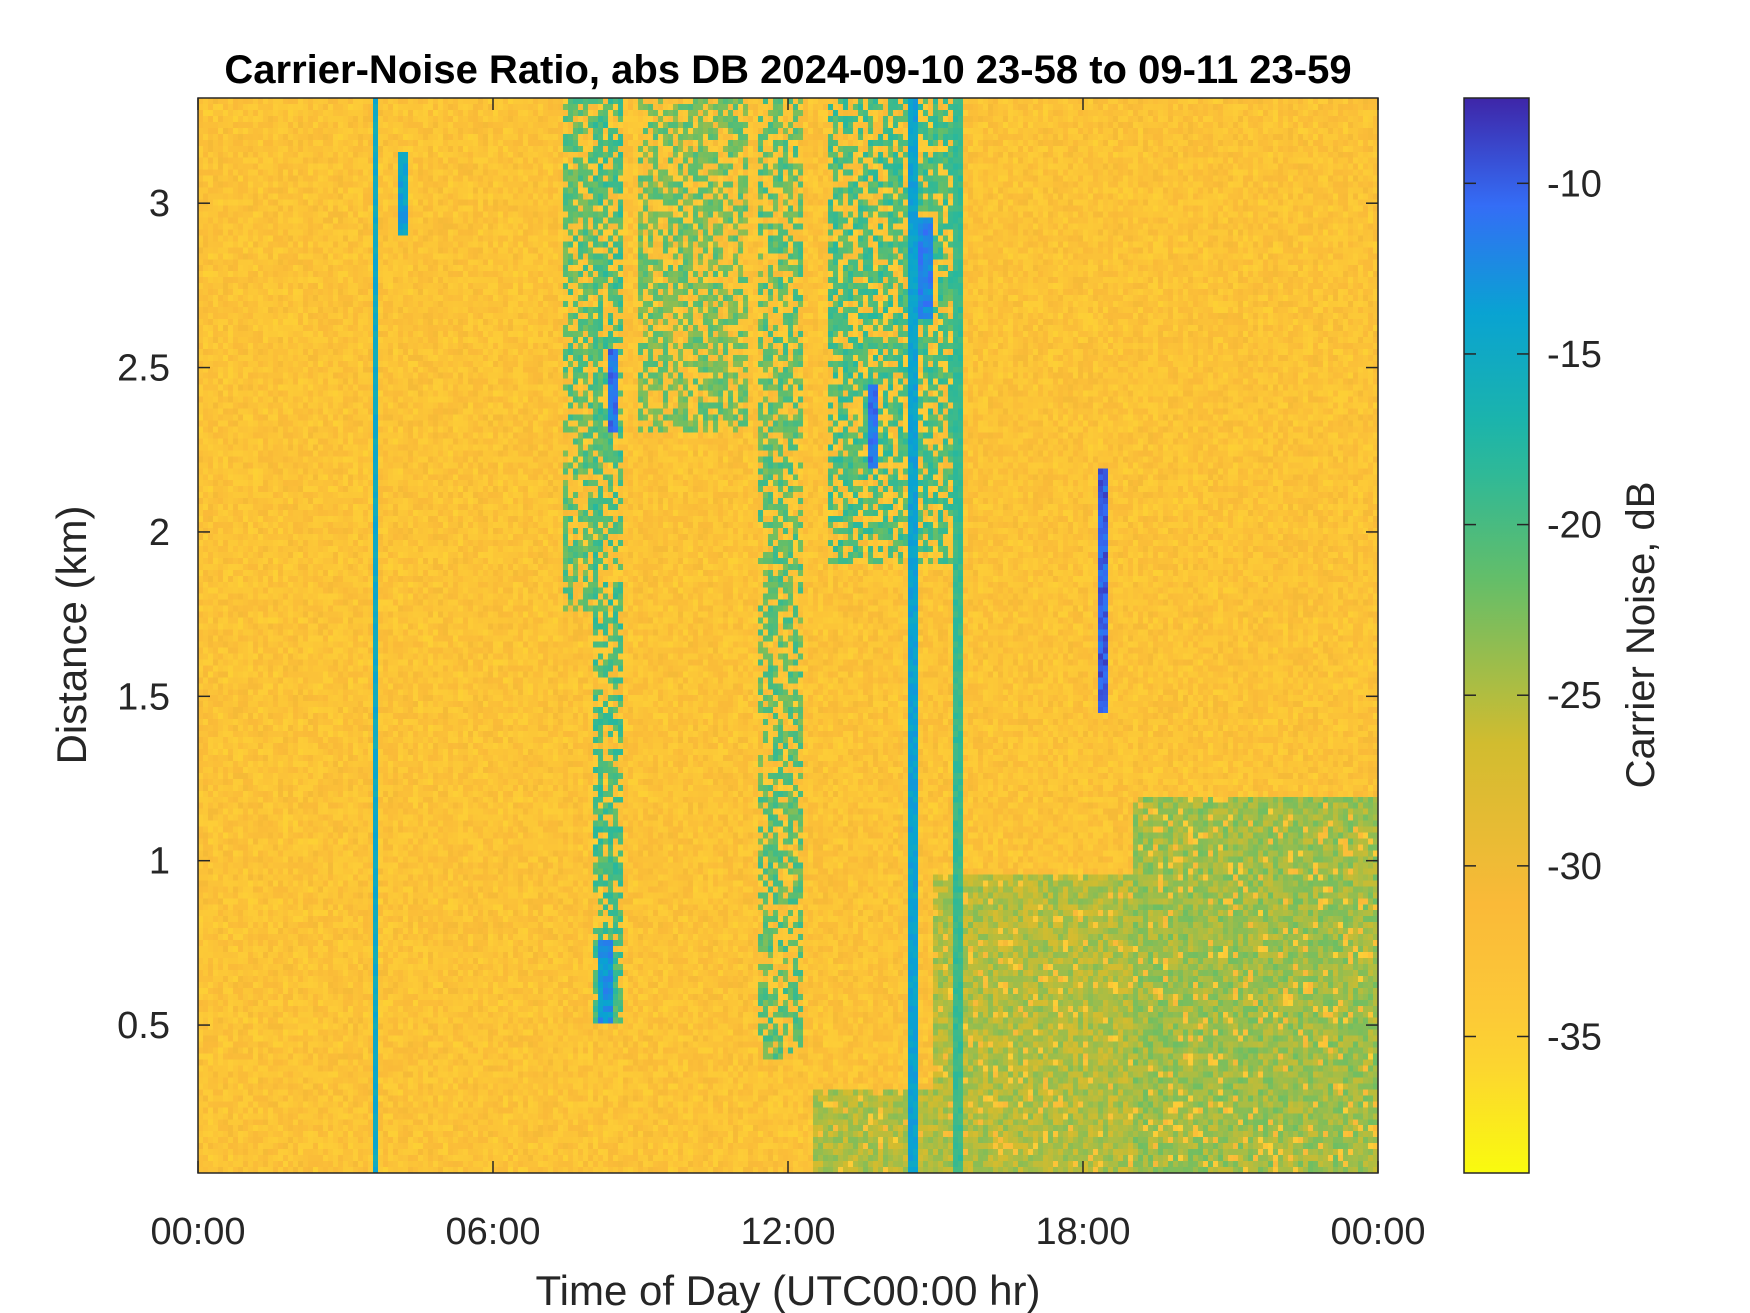 The width and height of the screenshot is (1750, 1313). What do you see at coordinates (1533, 610) in the screenshot?
I see `colorbar-ticks: -10 -15 -20 -25 -30 -35` at bounding box center [1533, 610].